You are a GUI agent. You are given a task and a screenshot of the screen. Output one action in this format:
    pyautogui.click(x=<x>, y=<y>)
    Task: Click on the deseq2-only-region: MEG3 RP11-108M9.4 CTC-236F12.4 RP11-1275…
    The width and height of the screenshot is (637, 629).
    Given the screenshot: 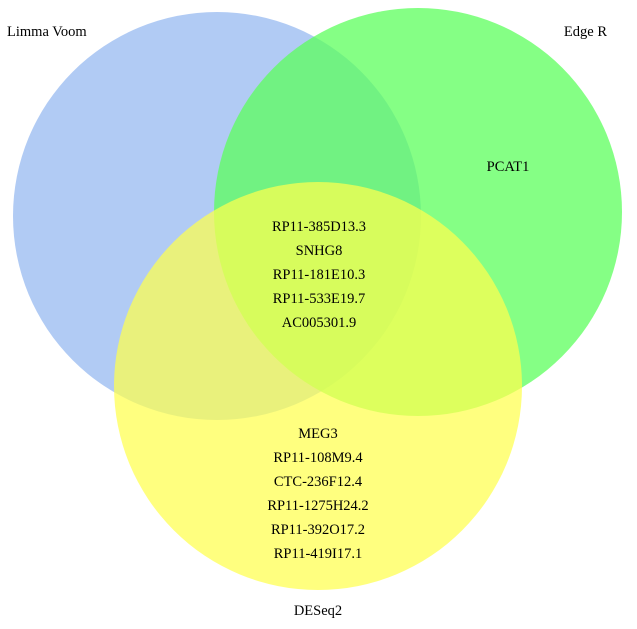 What is the action you would take?
    pyautogui.click(x=317, y=494)
    